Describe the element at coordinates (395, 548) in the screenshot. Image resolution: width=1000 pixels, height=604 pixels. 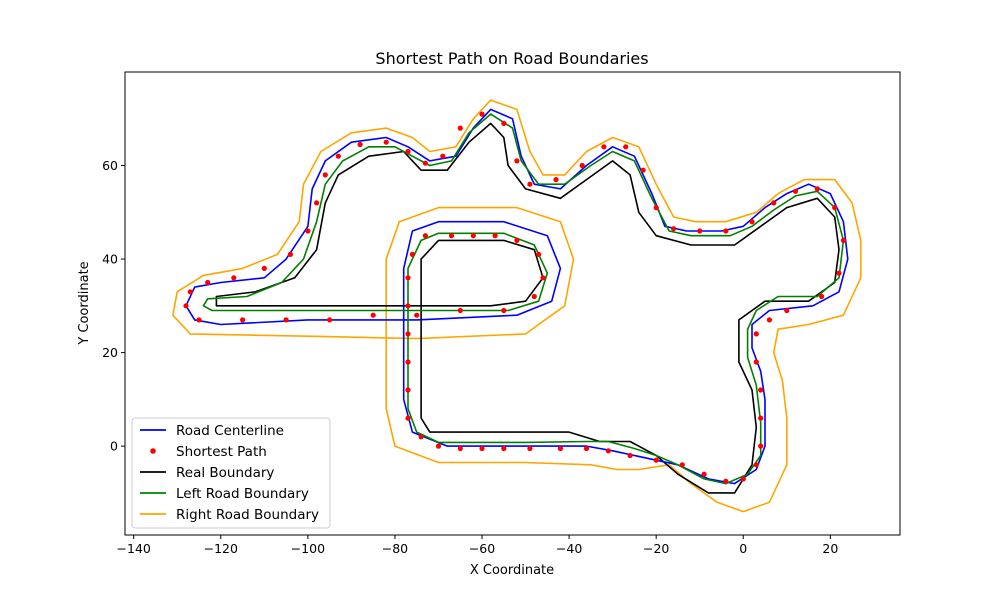
I see `x-tick-label: −80` at that location.